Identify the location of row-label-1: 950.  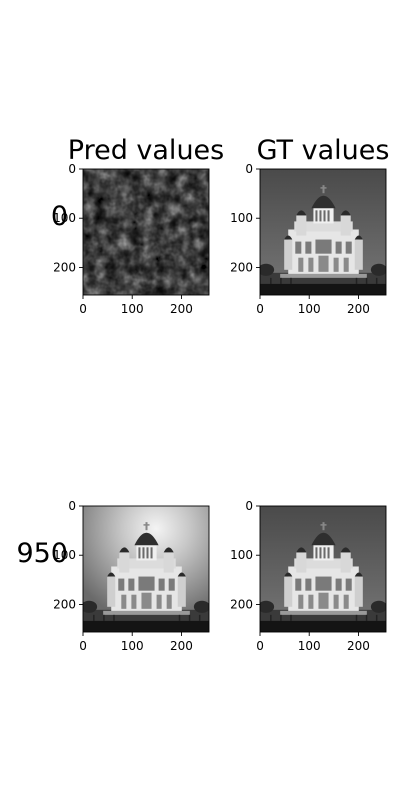
(42, 553).